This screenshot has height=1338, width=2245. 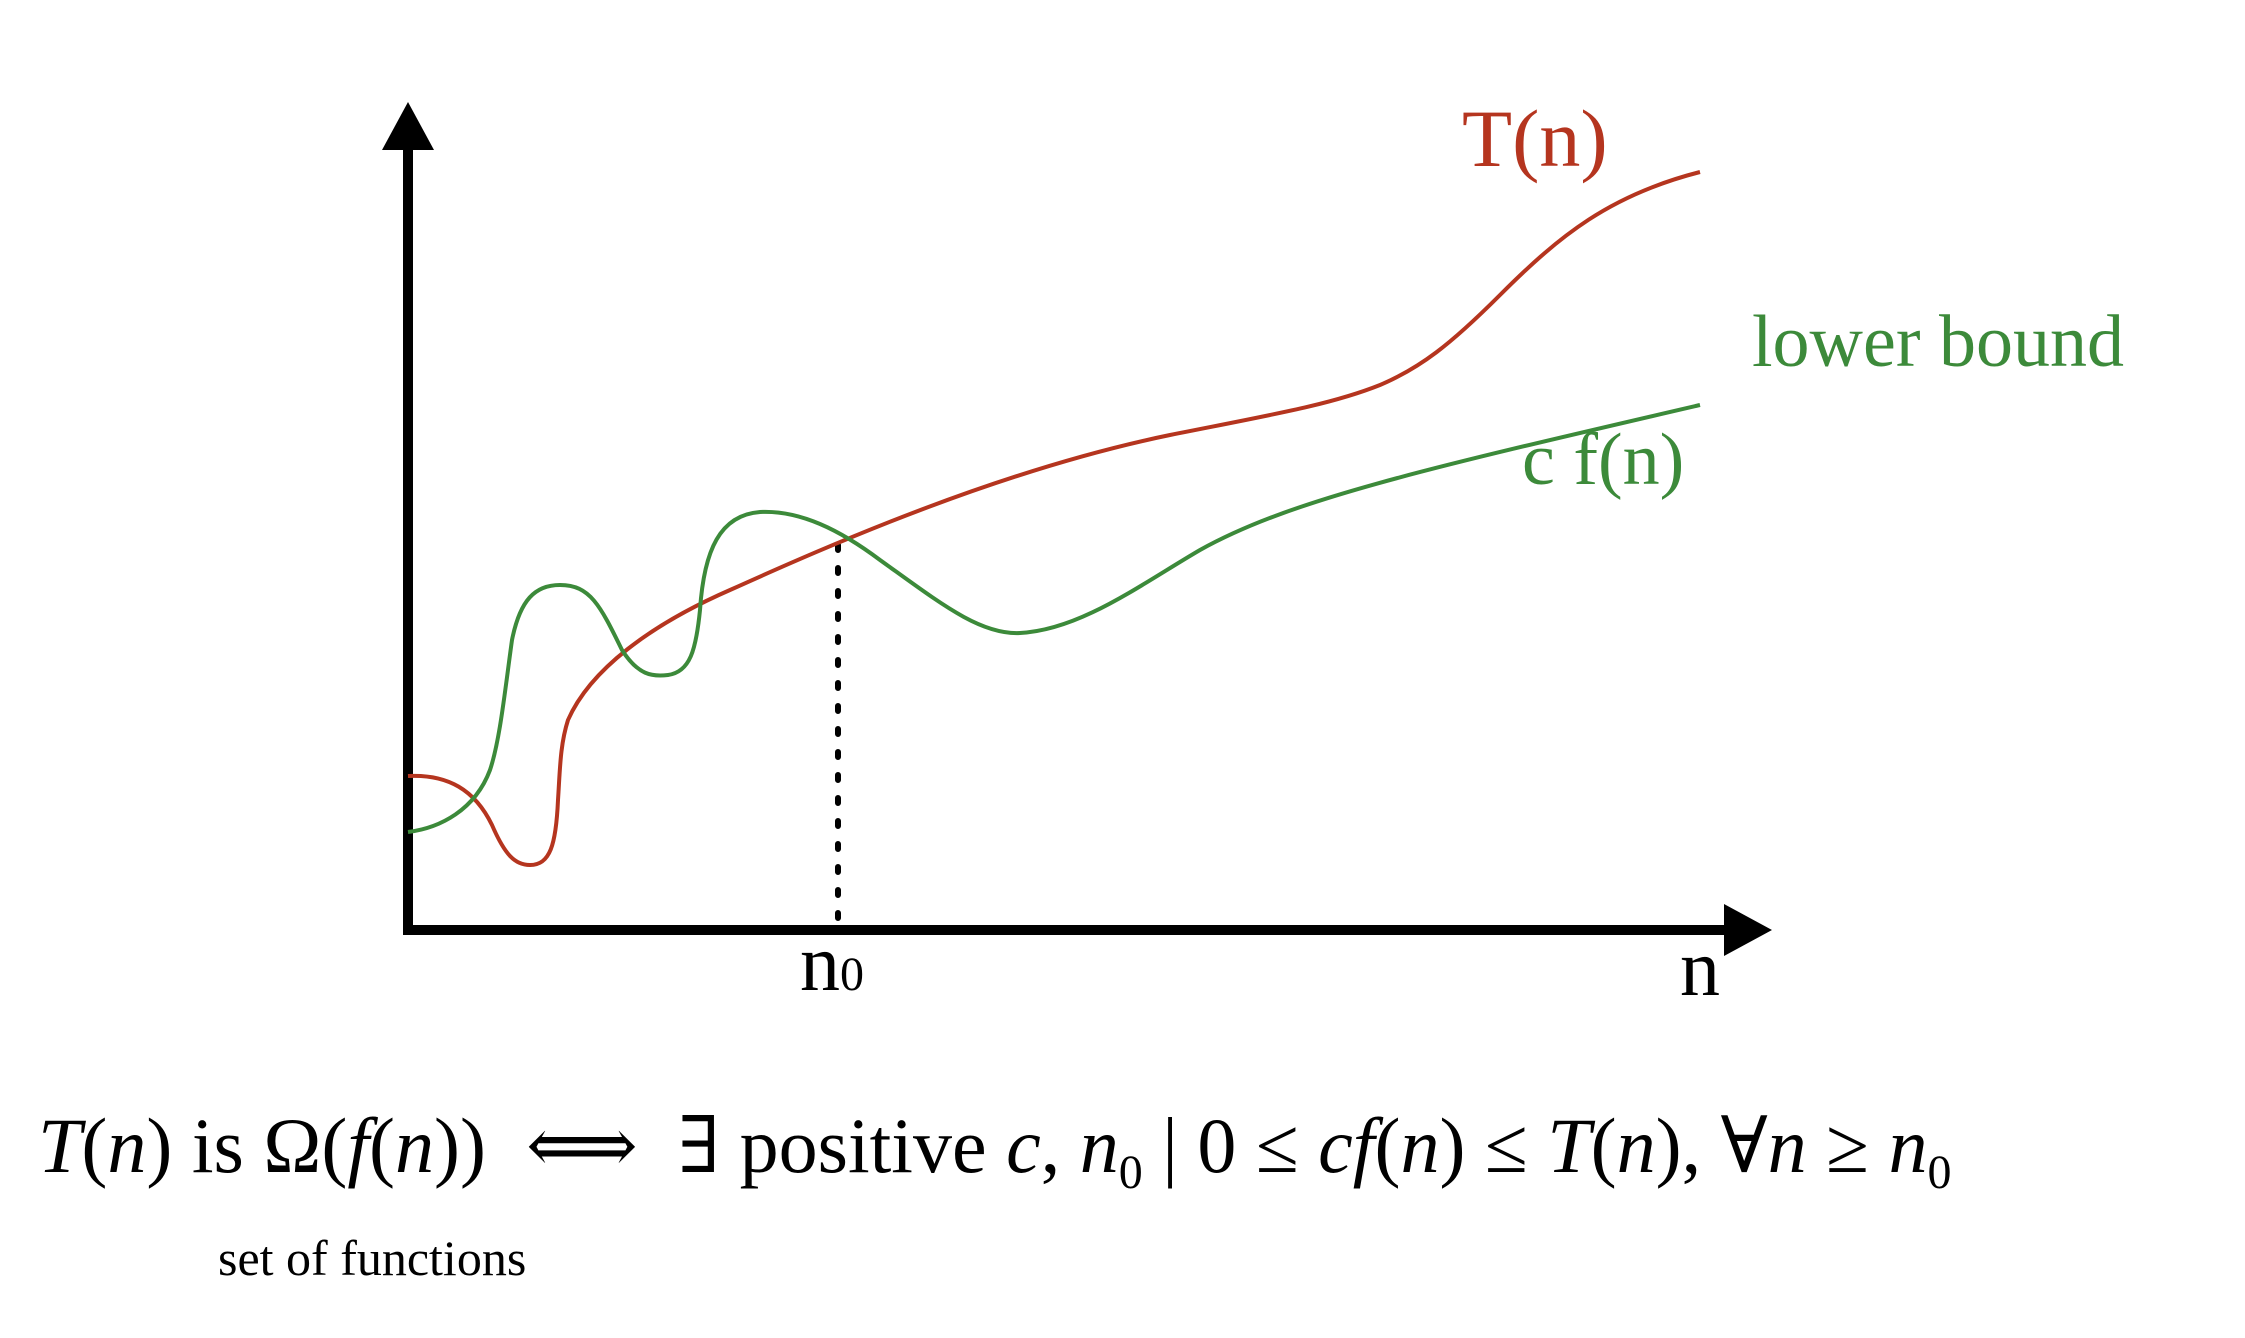 I want to click on formula-forall-n: n, so click(x=1787, y=1145).